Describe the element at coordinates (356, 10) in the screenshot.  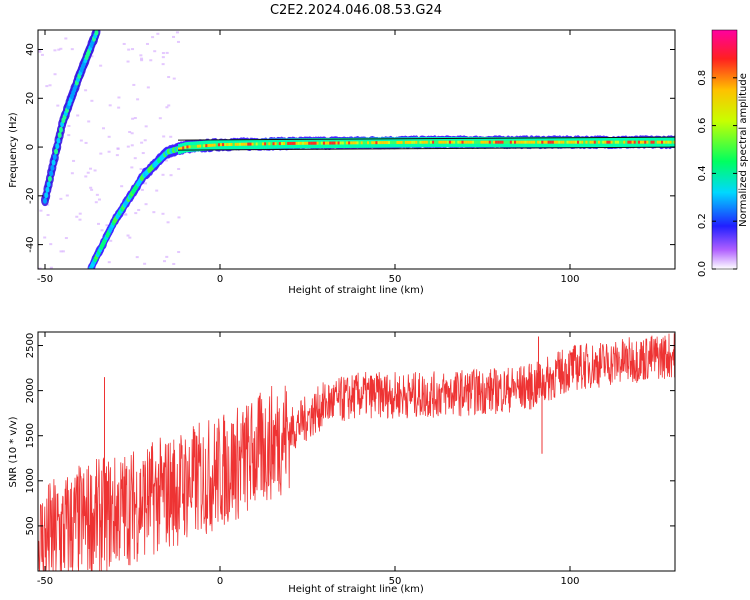
I see `chart-title: C2E2.2024.046.08.53.G24` at that location.